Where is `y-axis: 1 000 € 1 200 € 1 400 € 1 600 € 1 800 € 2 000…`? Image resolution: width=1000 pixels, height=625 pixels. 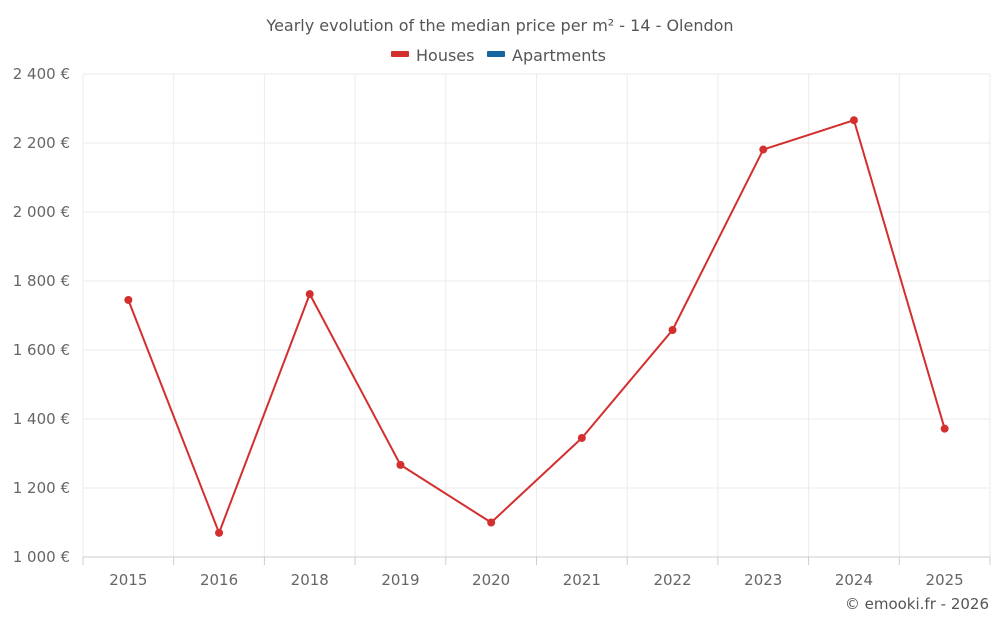 y-axis: 1 000 € 1 200 € 1 400 € 1 600 € 1 800 € 2 000… is located at coordinates (41, 315).